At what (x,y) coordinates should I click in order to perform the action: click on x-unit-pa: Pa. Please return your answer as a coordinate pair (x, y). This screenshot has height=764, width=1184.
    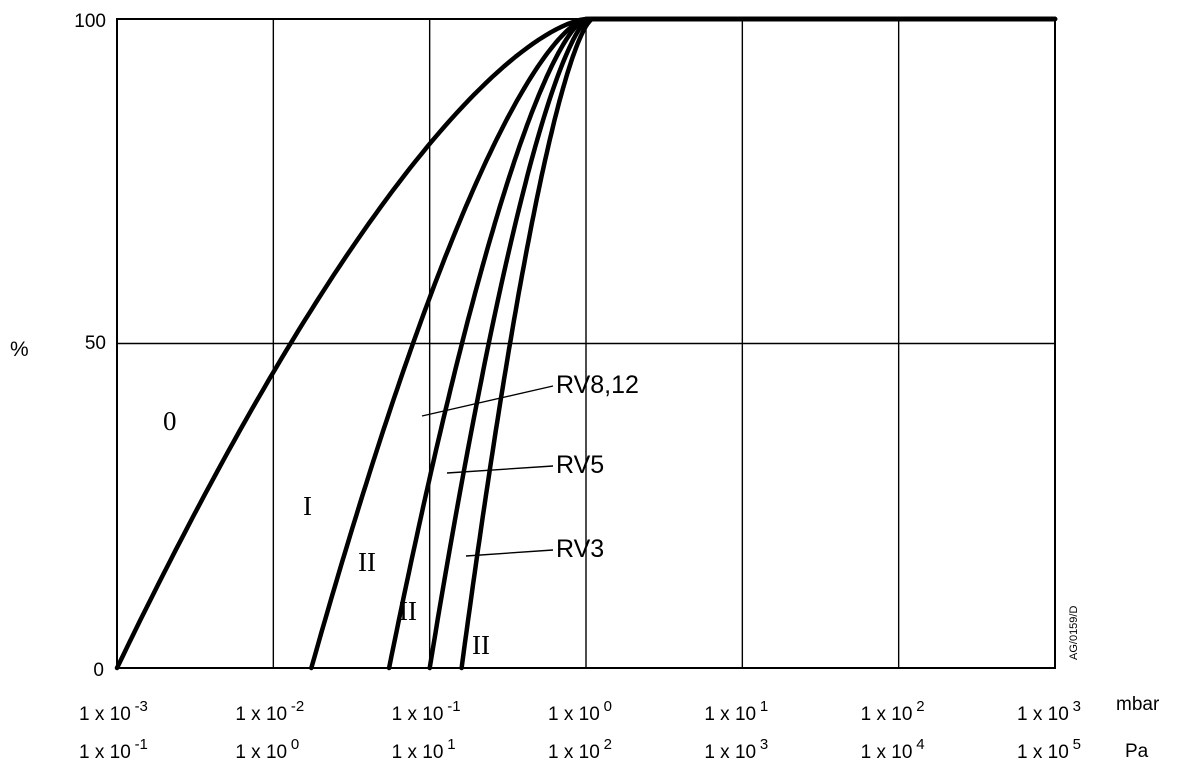
    Looking at the image, I should click on (1137, 751).